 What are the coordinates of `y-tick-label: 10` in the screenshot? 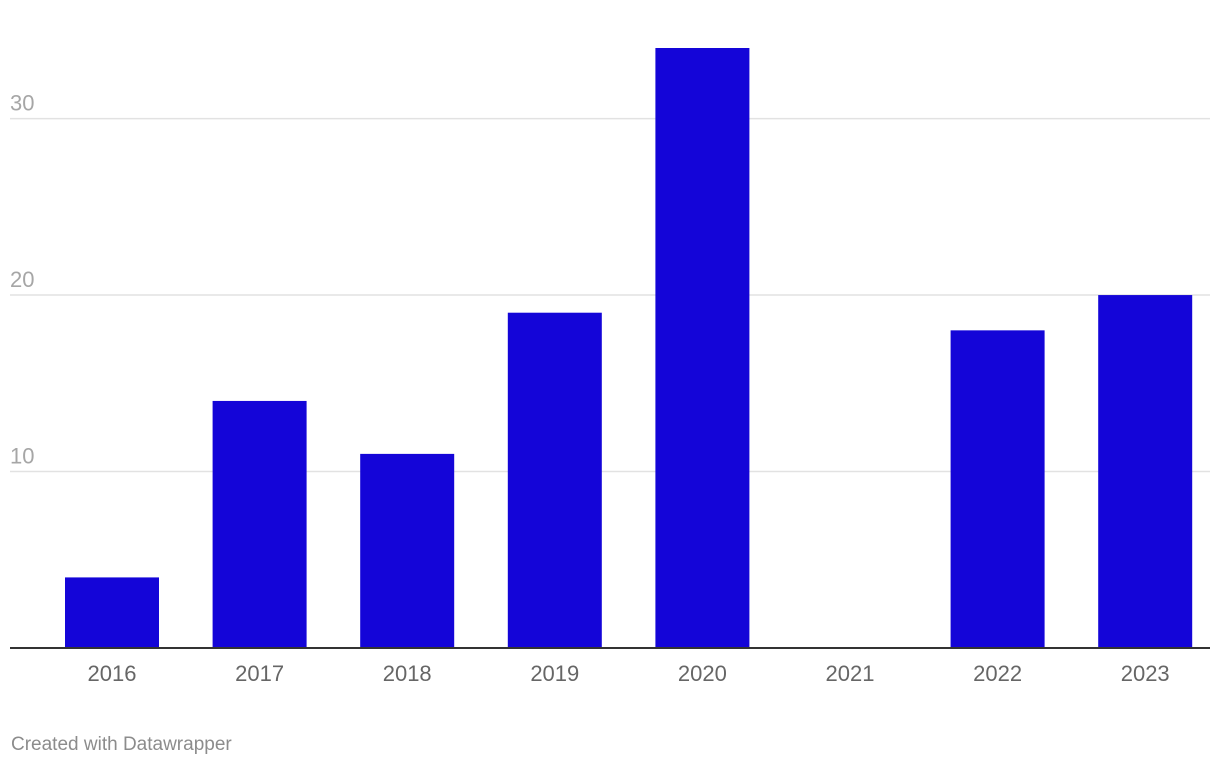 It's located at (22, 456).